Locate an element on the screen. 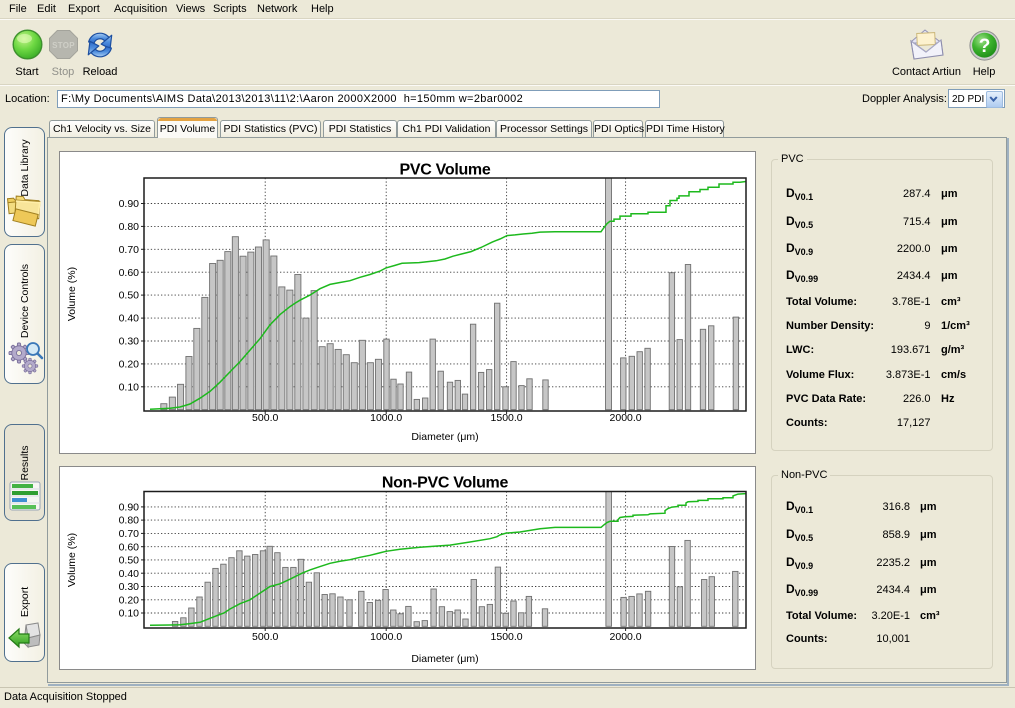 The height and width of the screenshot is (708, 1015). svg-text: PVC Volume is located at coordinates (445, 170).